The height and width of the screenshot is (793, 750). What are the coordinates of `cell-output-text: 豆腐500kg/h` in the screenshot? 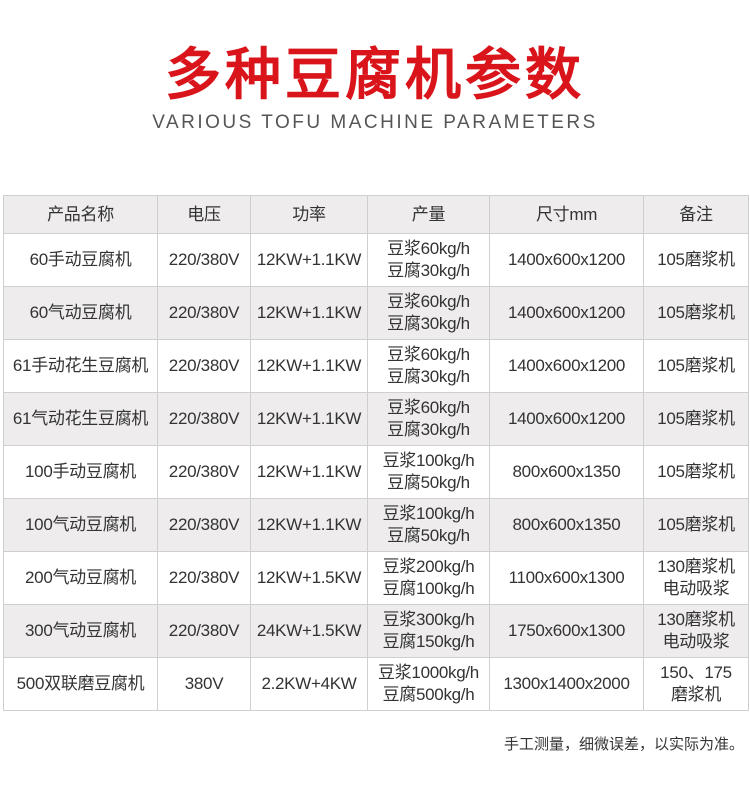 It's located at (428, 694).